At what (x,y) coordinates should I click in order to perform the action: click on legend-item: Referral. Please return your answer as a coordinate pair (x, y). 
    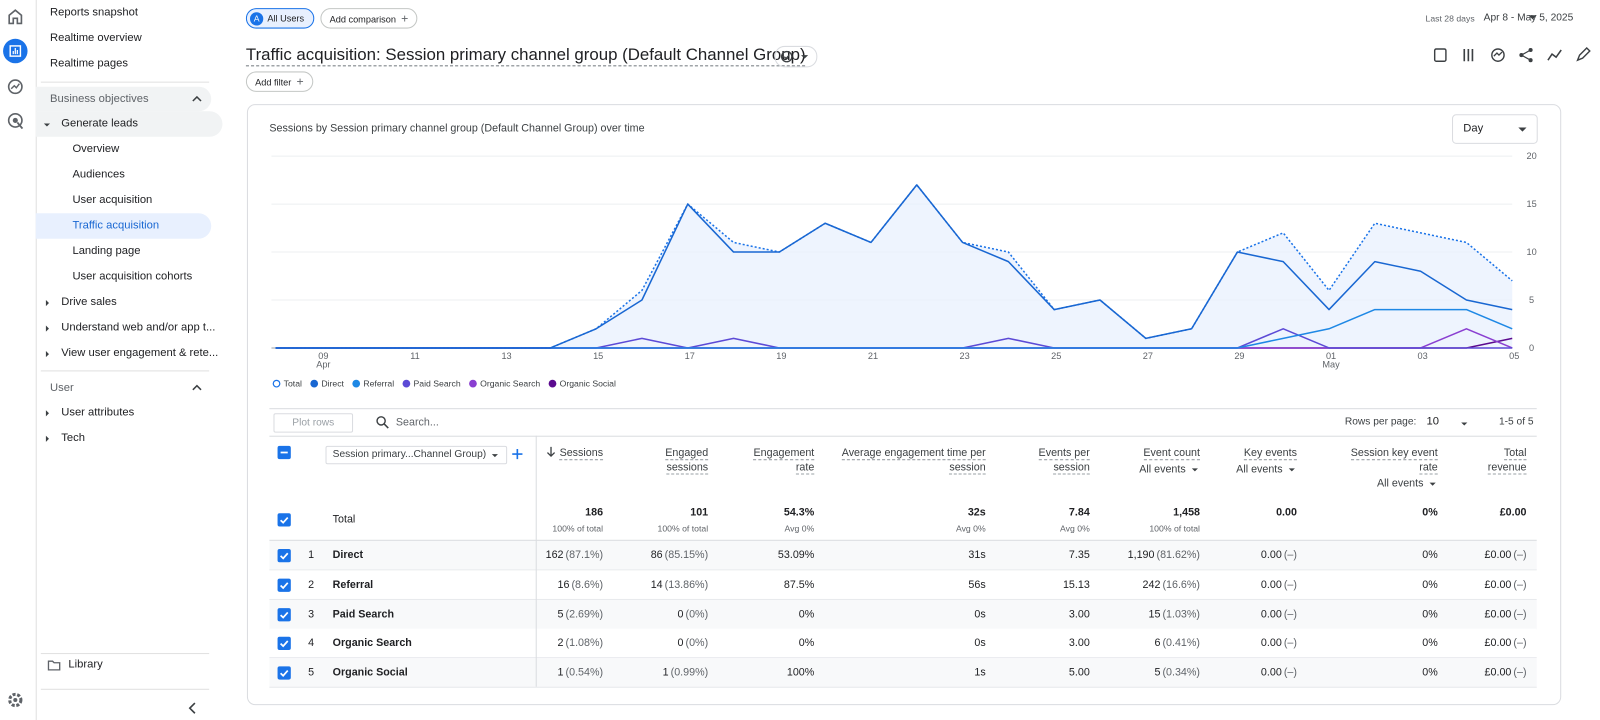
    Looking at the image, I should click on (373, 384).